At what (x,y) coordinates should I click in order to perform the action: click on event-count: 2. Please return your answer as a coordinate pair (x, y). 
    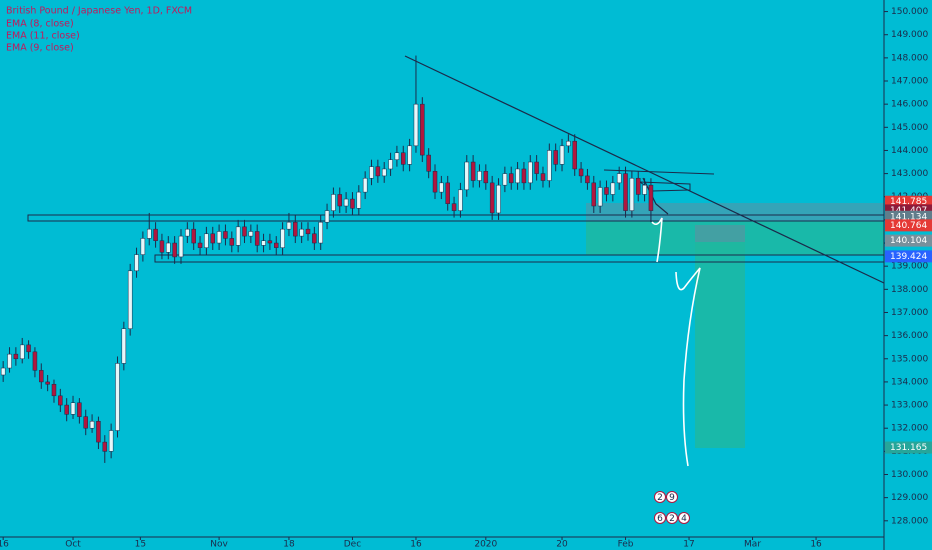
    Looking at the image, I should click on (660, 498).